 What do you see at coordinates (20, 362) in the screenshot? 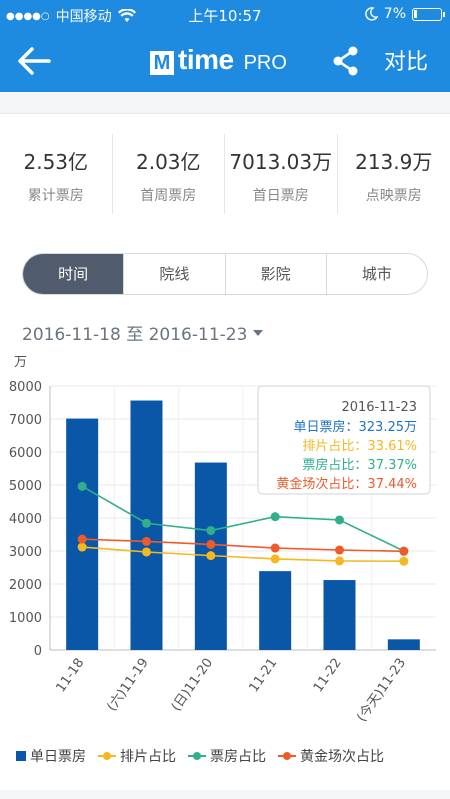
I see `y-unit-label: 万` at bounding box center [20, 362].